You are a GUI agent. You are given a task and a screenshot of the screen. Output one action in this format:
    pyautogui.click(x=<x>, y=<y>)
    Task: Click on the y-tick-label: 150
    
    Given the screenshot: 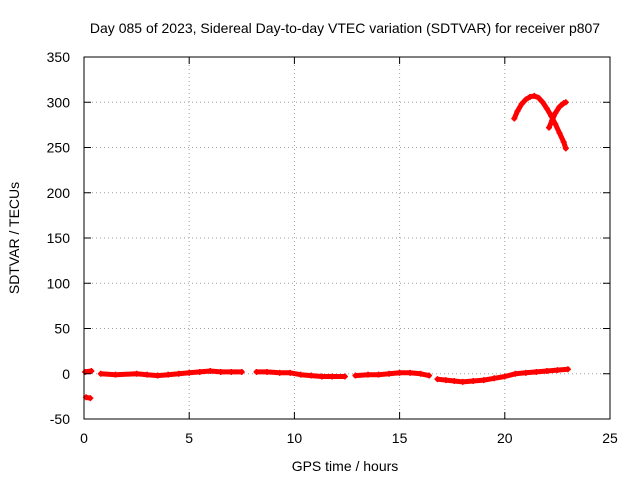 What is the action you would take?
    pyautogui.click(x=59, y=238)
    